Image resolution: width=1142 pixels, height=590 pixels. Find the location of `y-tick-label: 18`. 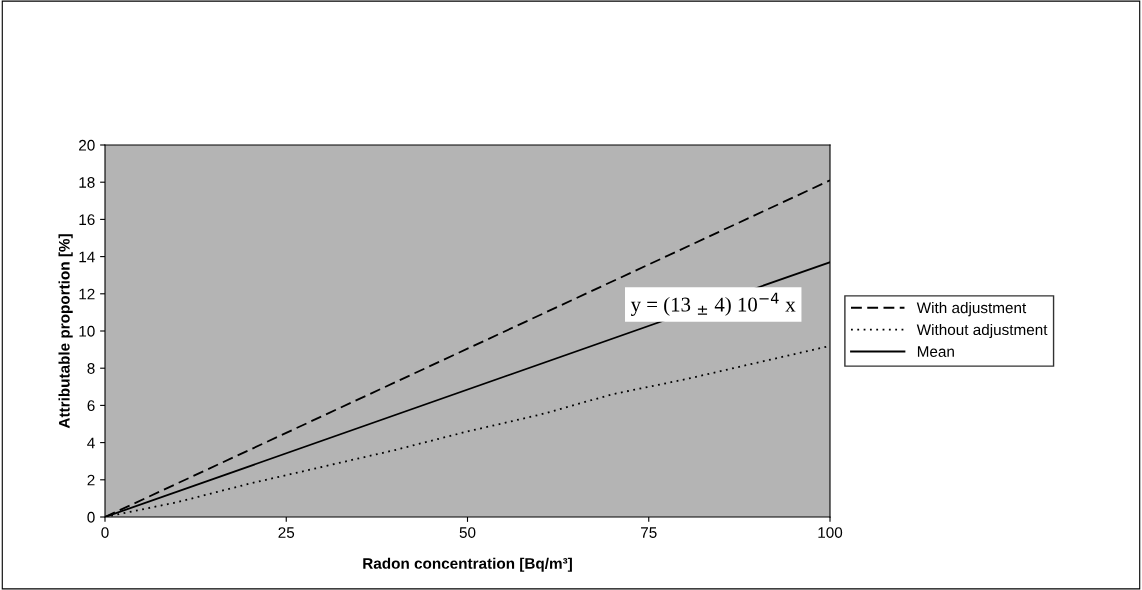

y-tick-label: 18 is located at coordinates (87, 182).